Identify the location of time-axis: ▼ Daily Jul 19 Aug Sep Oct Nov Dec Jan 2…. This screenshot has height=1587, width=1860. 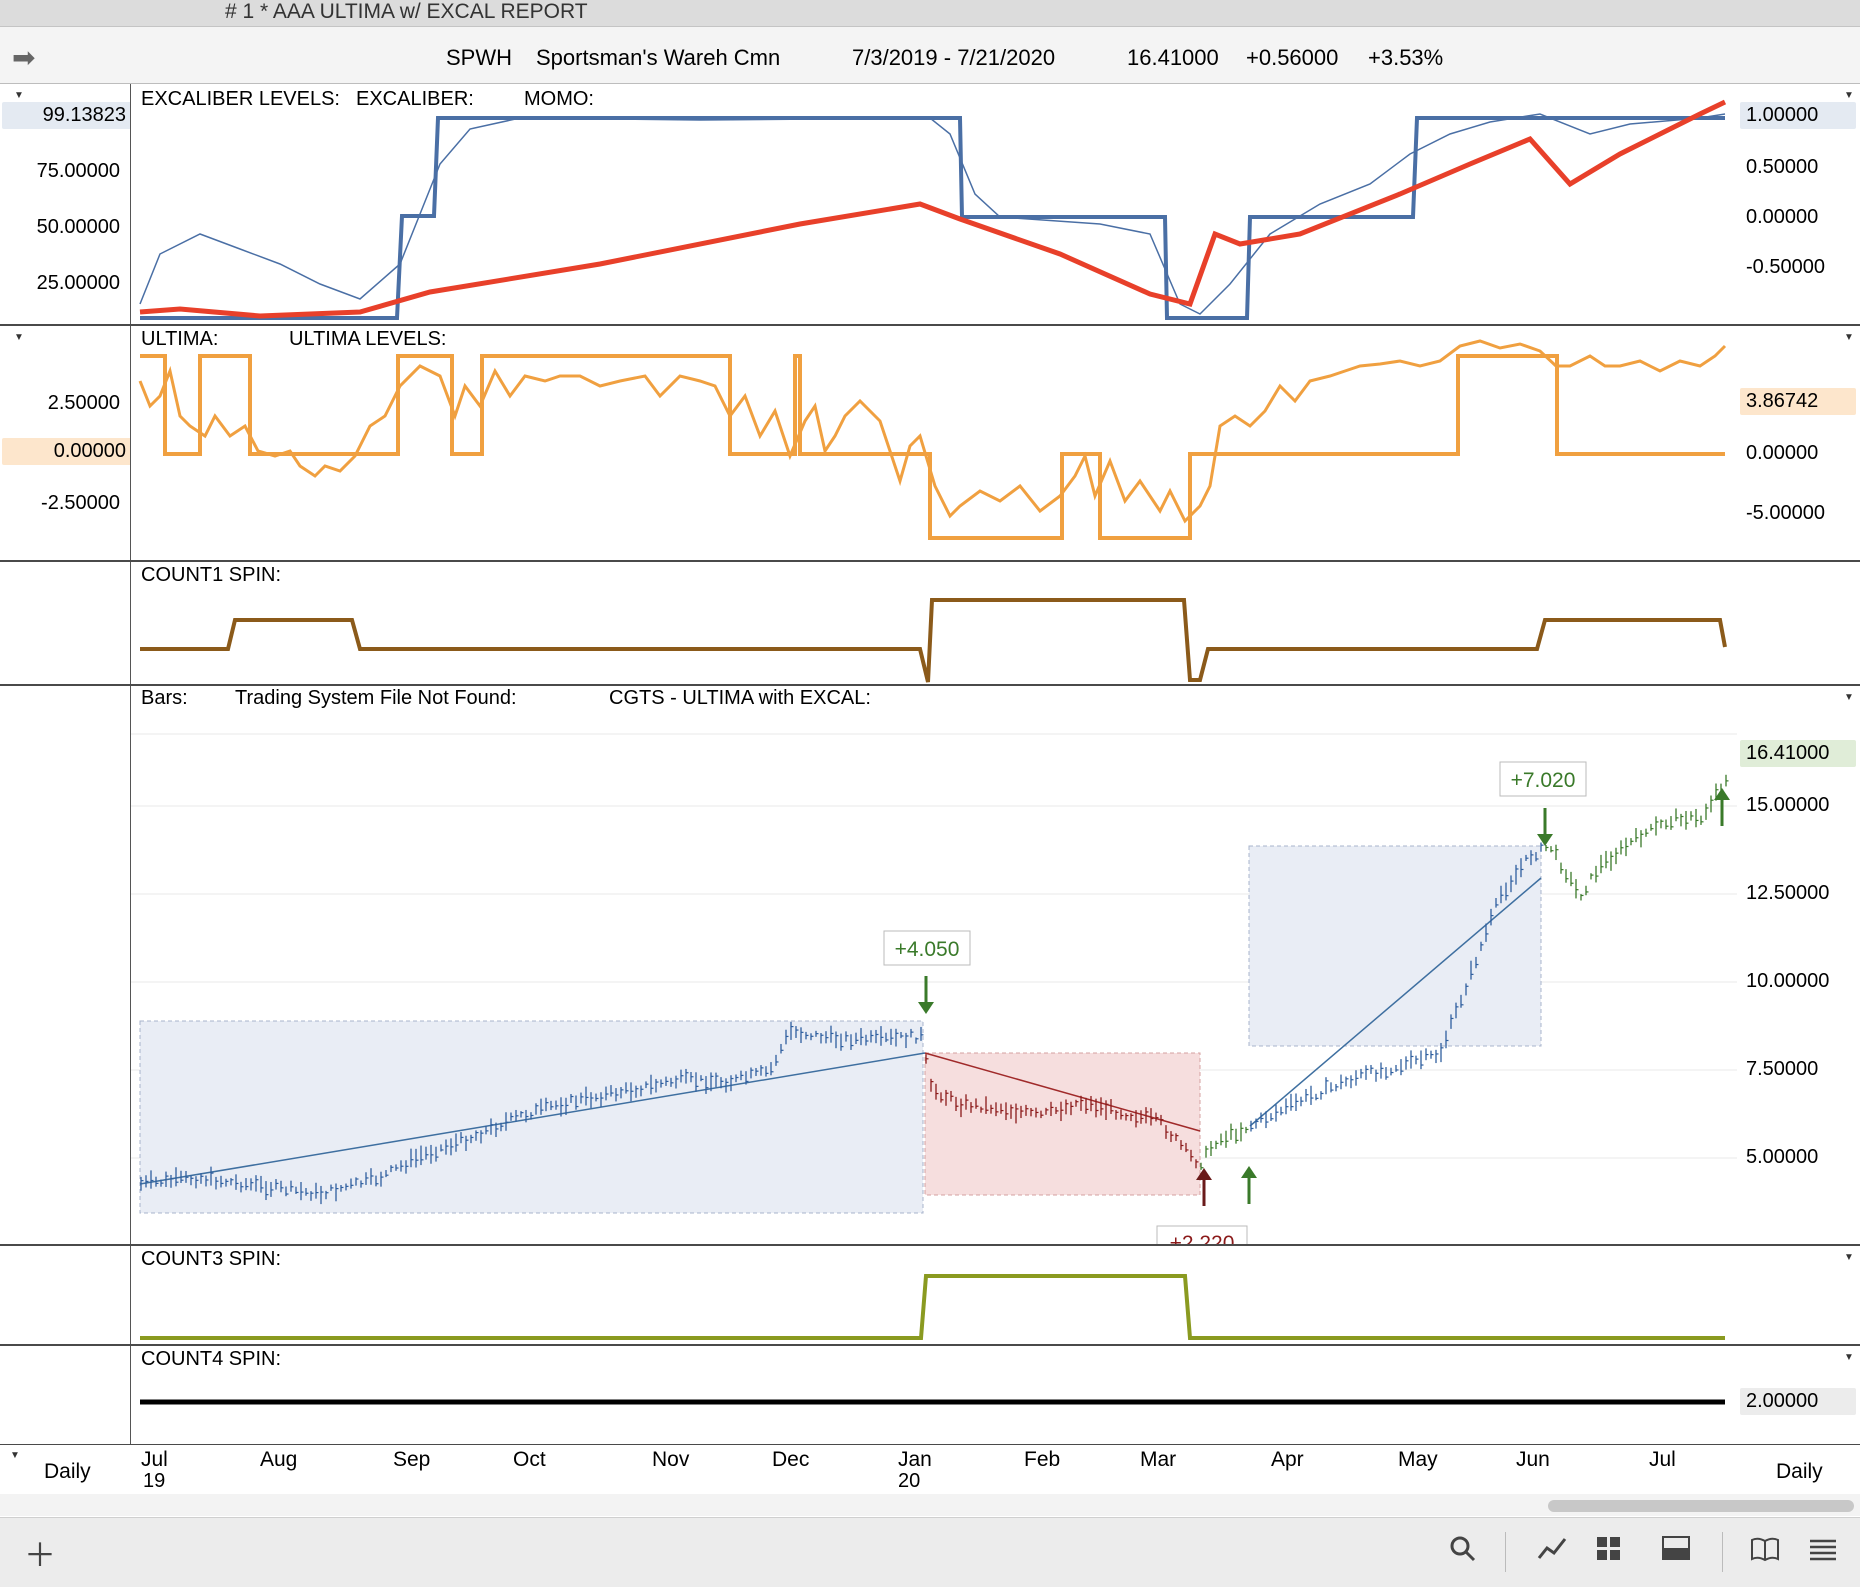
(930, 1470).